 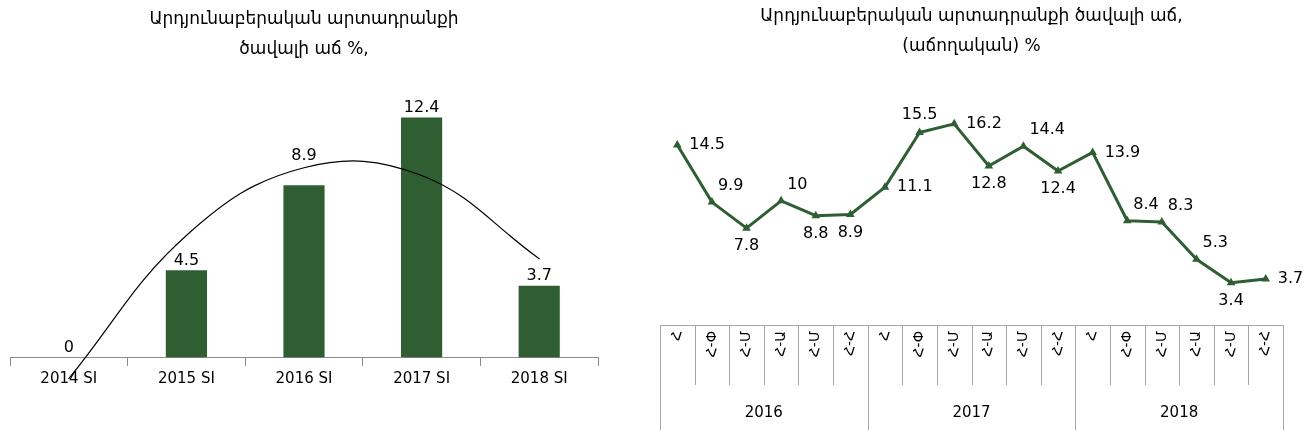 I want to click on data-label: 8.4, so click(x=1146, y=203).